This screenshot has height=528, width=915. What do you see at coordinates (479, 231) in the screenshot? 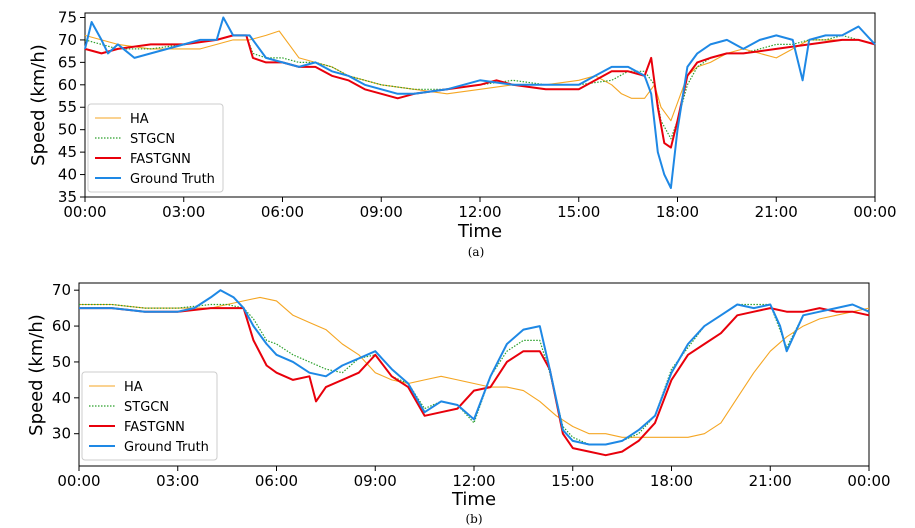
I see `x-axis-label-a: Time` at bounding box center [479, 231].